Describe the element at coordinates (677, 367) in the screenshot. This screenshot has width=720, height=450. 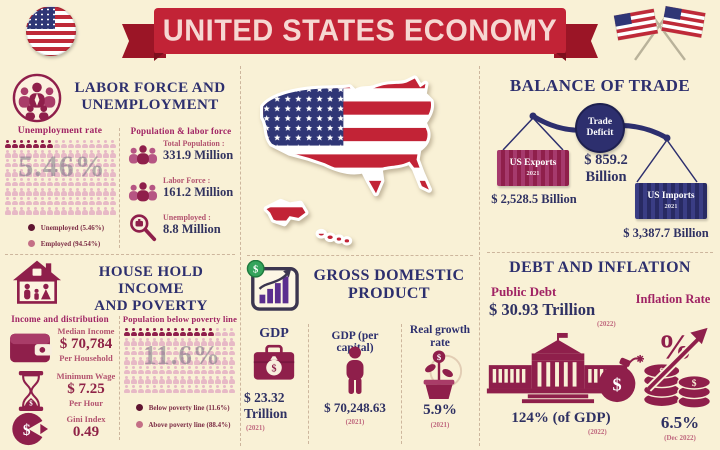
I see `coins-percent-icon` at that location.